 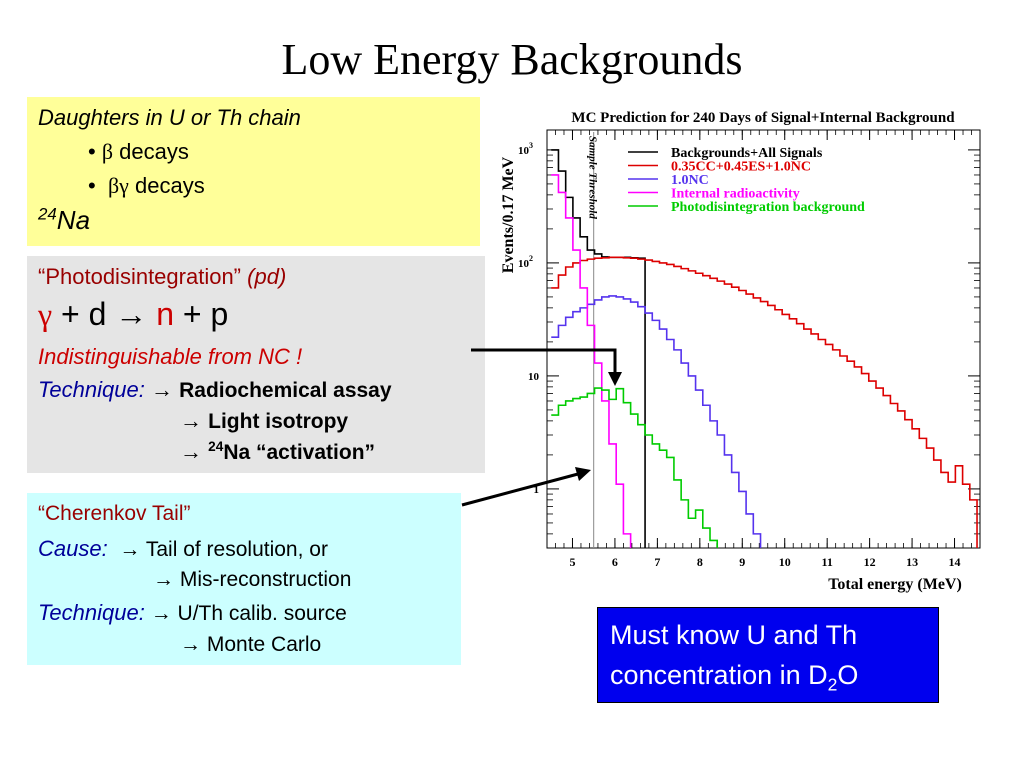 I want to click on blue-box-line2: concentration in D2O, so click(x=734, y=677).